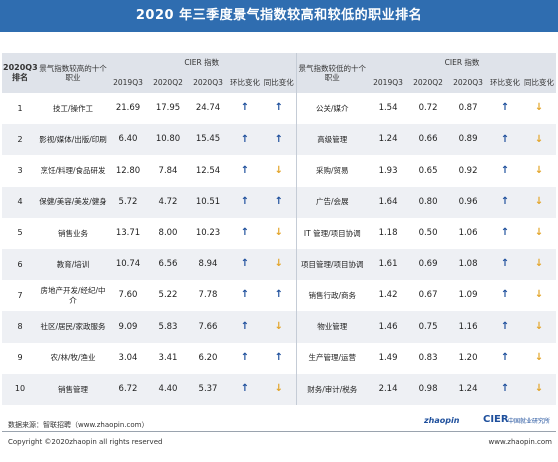 Image resolution: width=558 pixels, height=462 pixels. Describe the element at coordinates (279, 83) in the screenshot. I see `high-yoy-header: 同比变化` at that location.